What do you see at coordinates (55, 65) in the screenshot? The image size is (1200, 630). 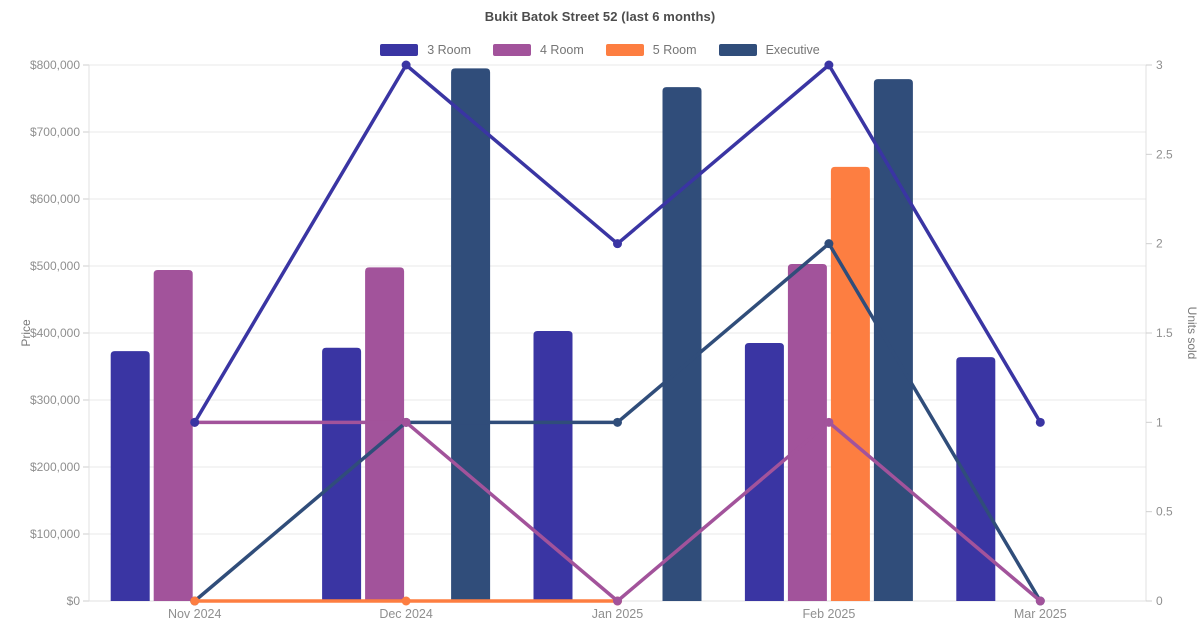 I see `left-axis-tick-label: $800,000` at bounding box center [55, 65].